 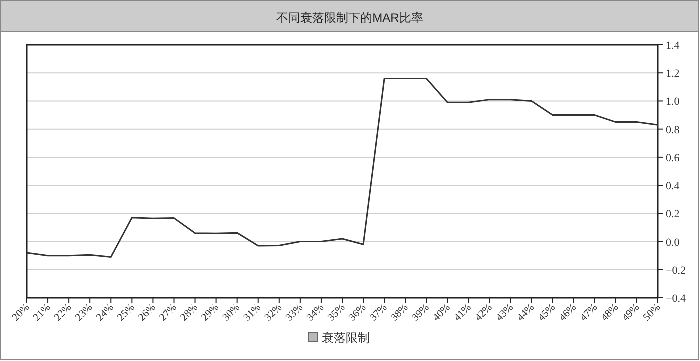 What do you see at coordinates (337, 313) in the screenshot?
I see `xtick: 35%` at bounding box center [337, 313].